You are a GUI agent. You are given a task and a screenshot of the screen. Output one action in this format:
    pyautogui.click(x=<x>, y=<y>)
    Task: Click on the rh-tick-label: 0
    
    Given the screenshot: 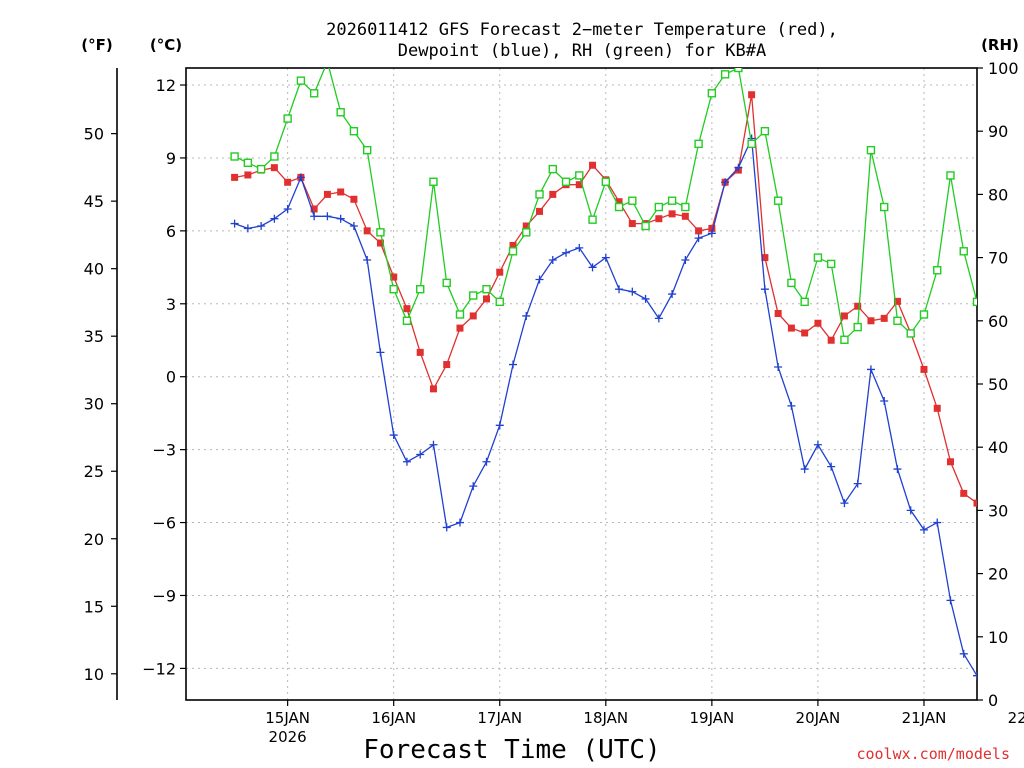 What is the action you would take?
    pyautogui.click(x=993, y=700)
    